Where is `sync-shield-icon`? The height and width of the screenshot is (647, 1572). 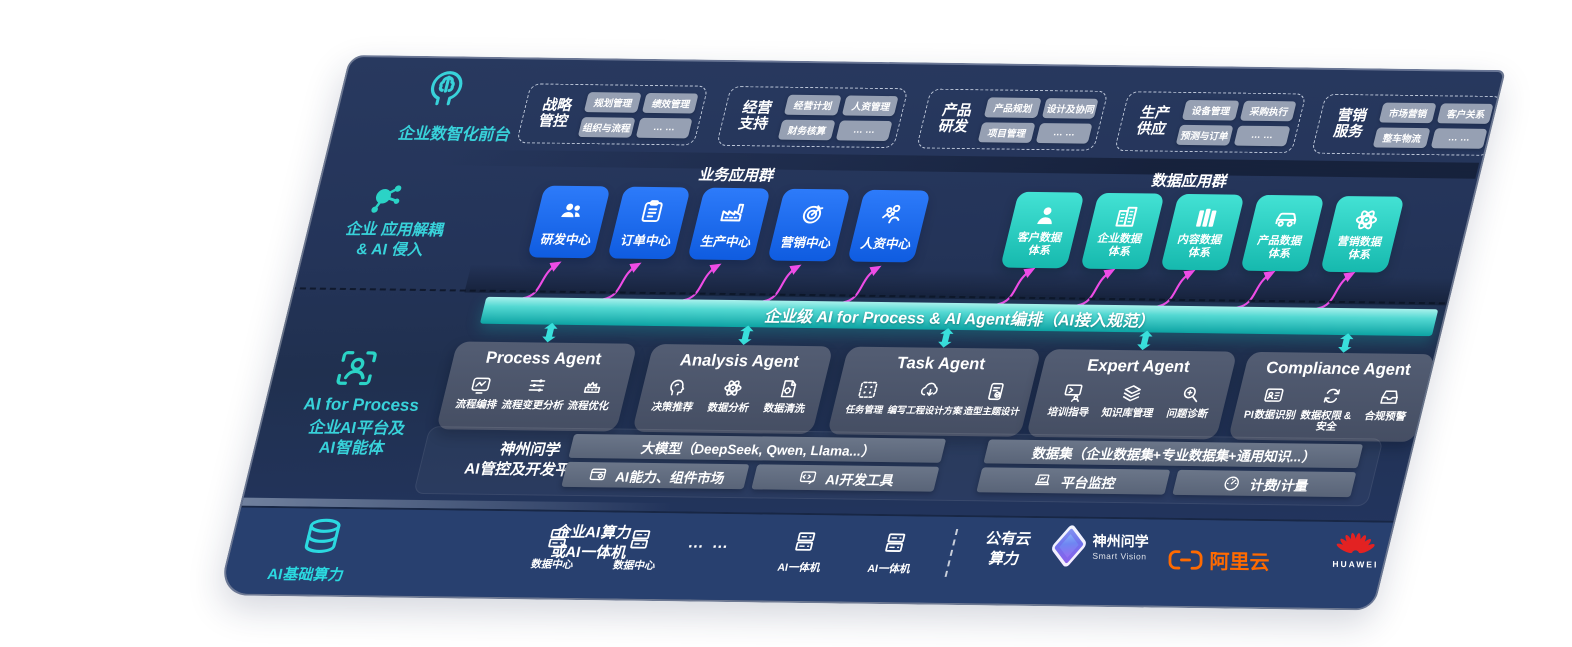 sync-shield-icon is located at coordinates (1331, 396).